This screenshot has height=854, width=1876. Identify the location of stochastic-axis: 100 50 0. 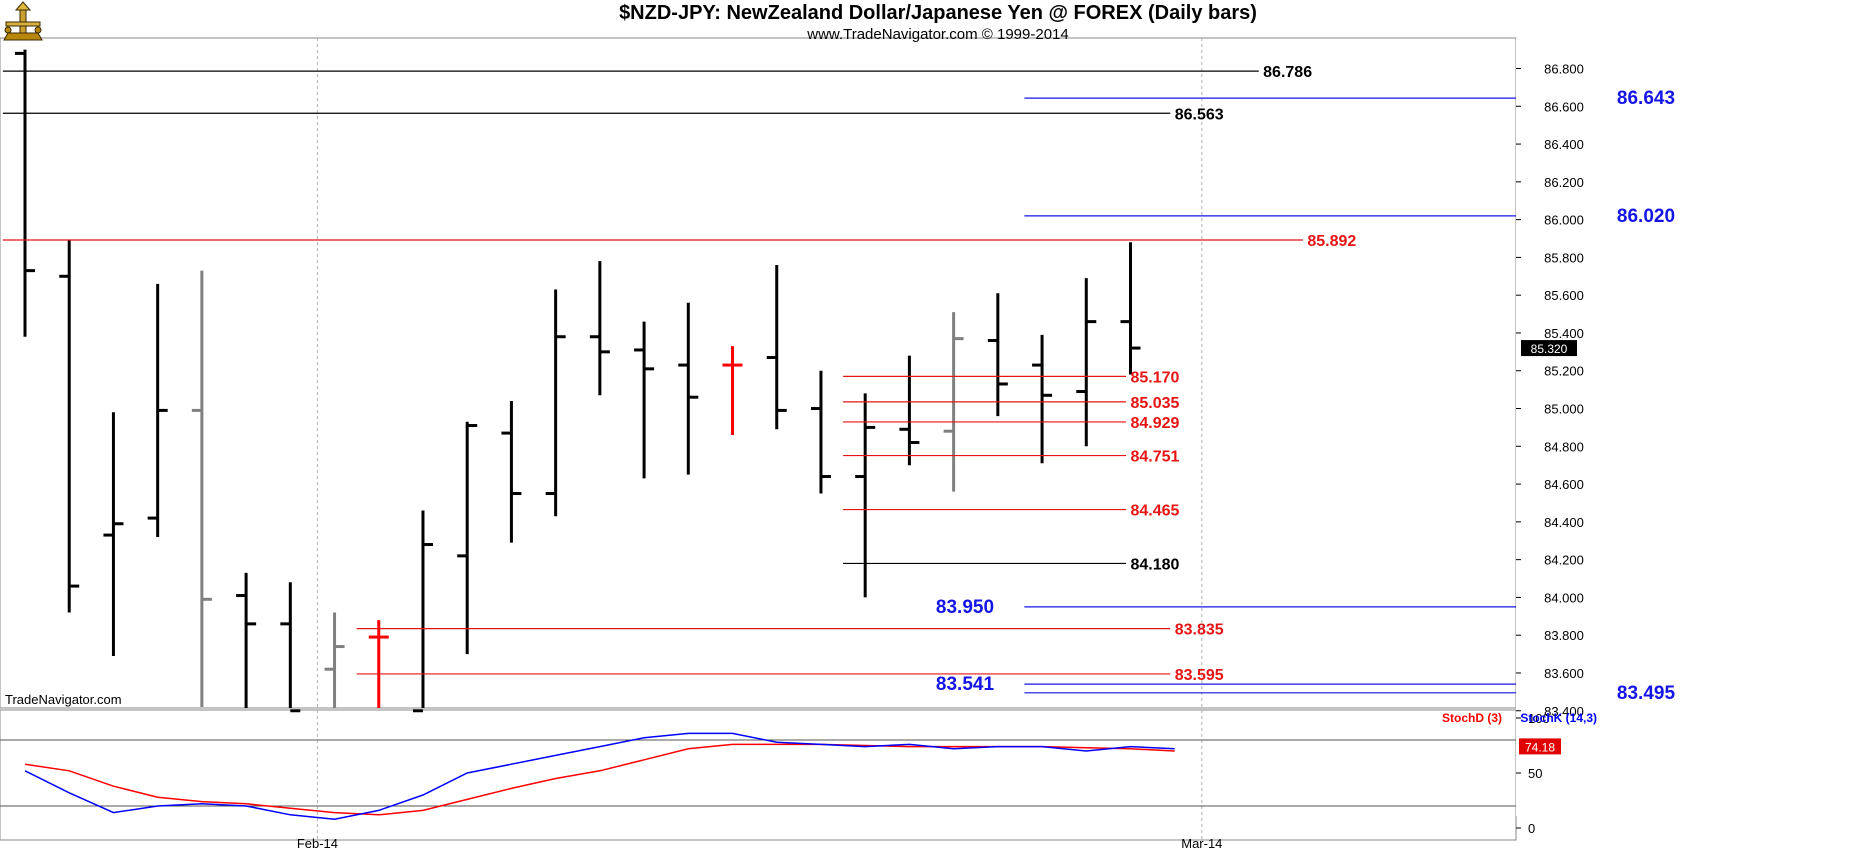
(775, 773).